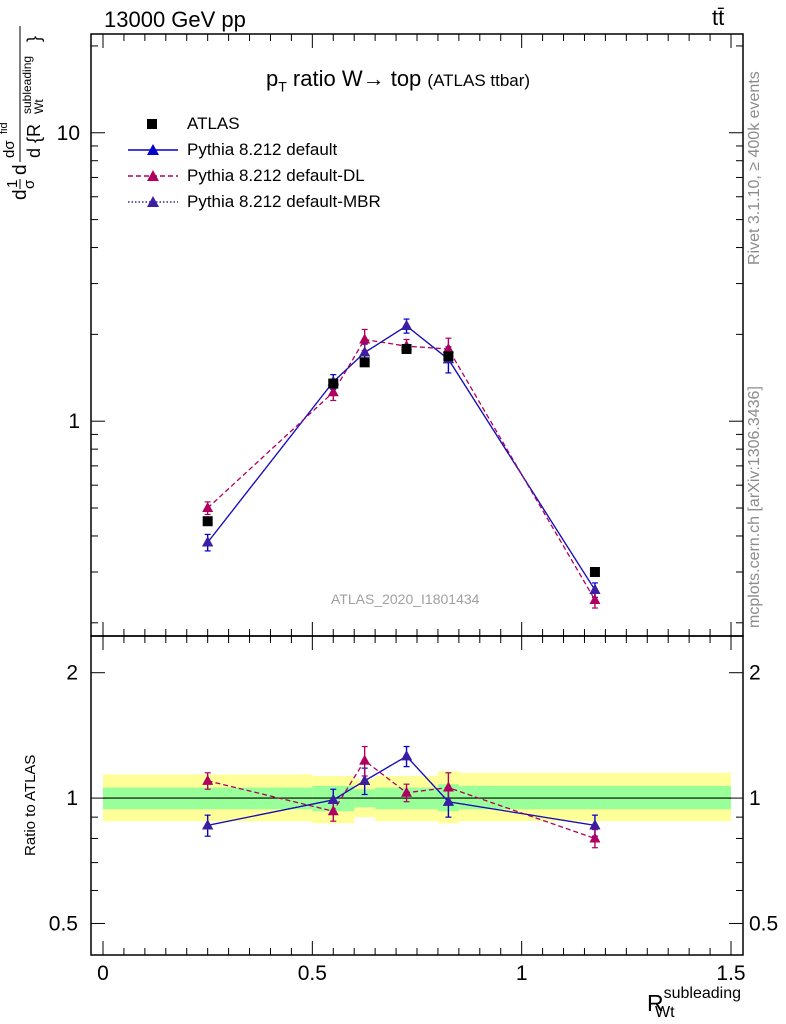 This screenshot has width=786, height=1024. Describe the element at coordinates (718, 17) in the screenshot. I see `header-process-label: tt̄` at that location.